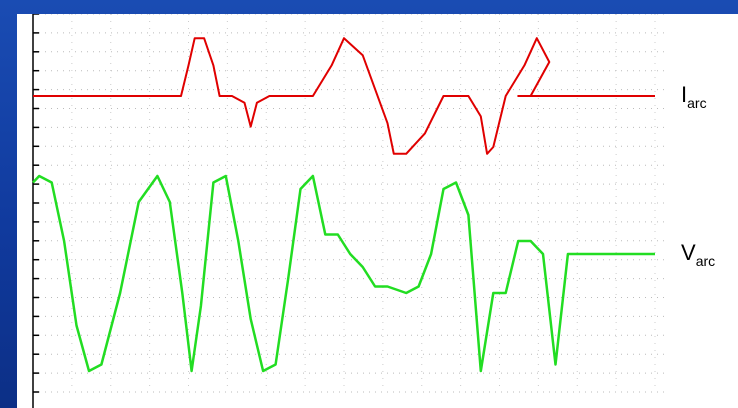 The image size is (738, 408). Describe the element at coordinates (35, 211) in the screenshot. I see `y-axis` at that location.